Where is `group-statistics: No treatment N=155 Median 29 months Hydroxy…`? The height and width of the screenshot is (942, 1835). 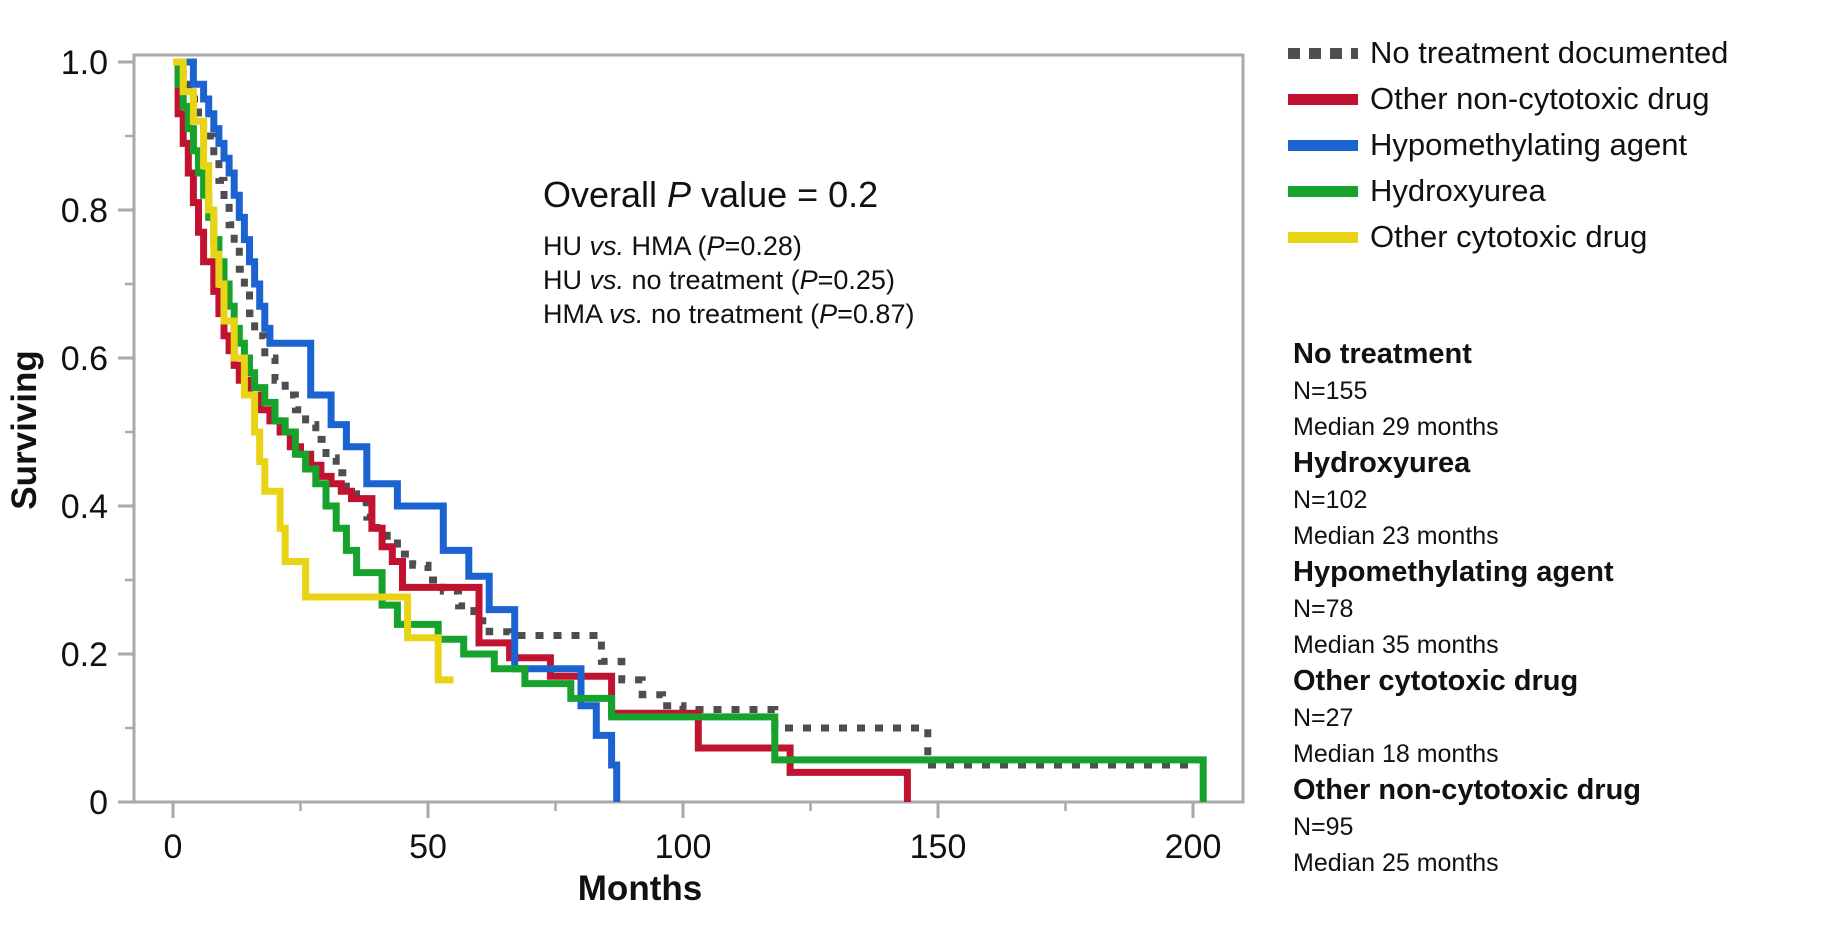
group-statistics: No treatment N=155 Median 29 months Hydroxy… is located at coordinates (1467, 608).